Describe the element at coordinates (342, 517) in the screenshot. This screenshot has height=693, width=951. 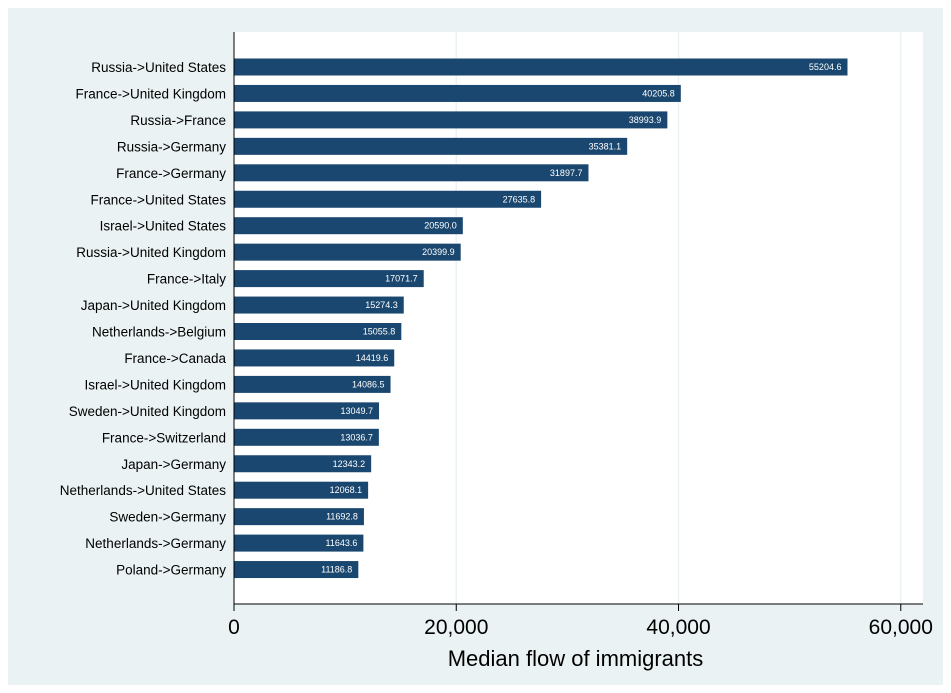
I see `bar-value-label: 11692.8` at that location.